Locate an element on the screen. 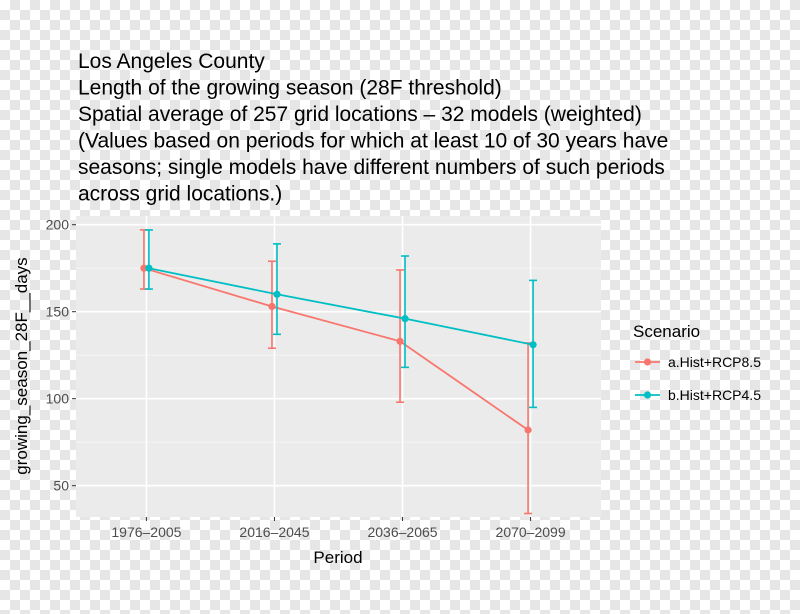 The width and height of the screenshot is (800, 614). x-tick-label: 2016–2045 is located at coordinates (274, 532).